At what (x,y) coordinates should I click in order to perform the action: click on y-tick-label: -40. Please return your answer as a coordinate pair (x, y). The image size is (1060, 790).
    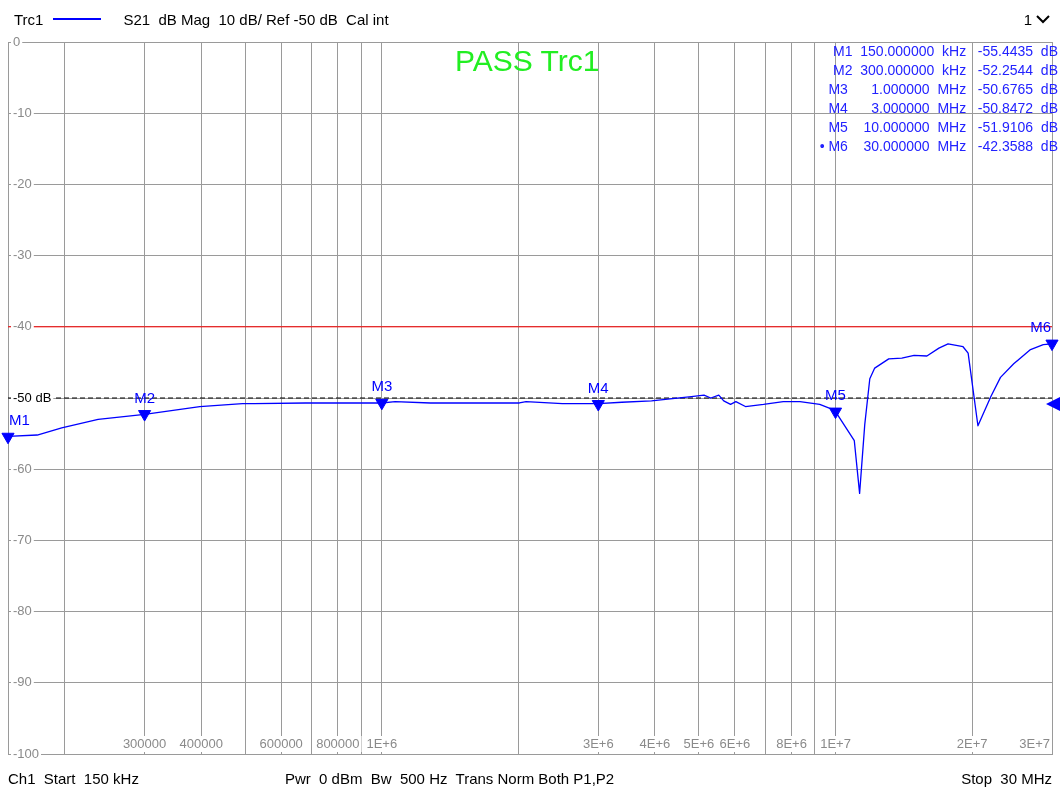
    Looking at the image, I should click on (22, 326).